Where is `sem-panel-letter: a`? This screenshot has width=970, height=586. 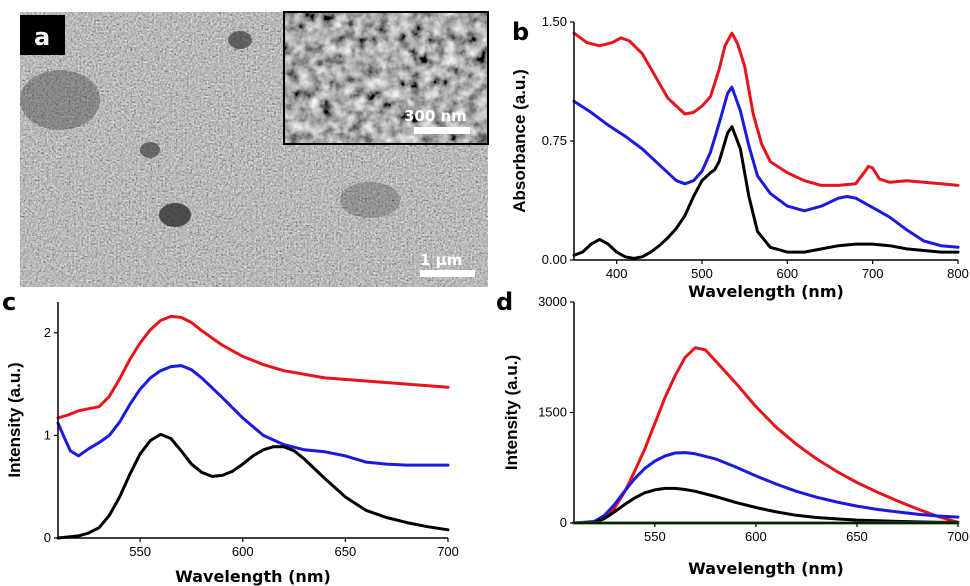
sem-panel-letter: a is located at coordinates (42, 37).